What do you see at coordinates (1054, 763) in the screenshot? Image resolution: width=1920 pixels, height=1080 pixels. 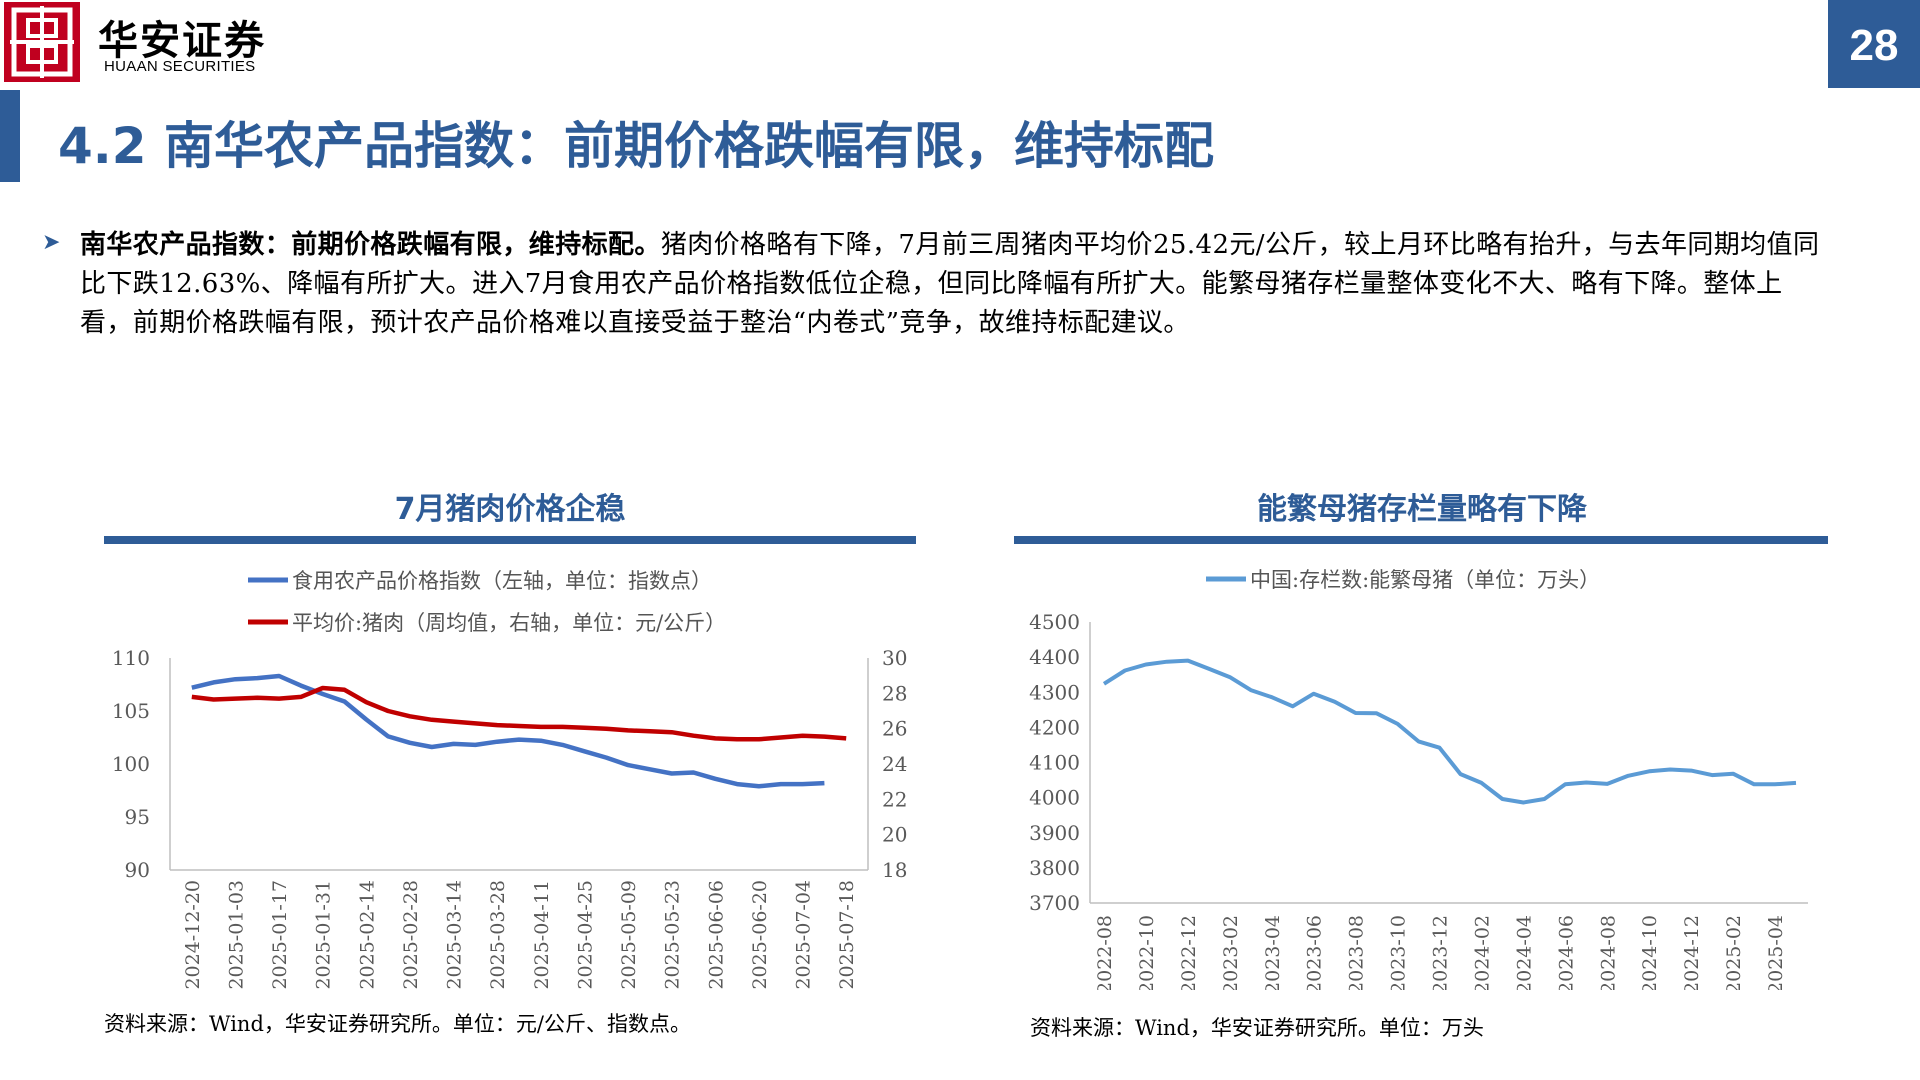 I see `y-tick-label: 4100` at bounding box center [1054, 763].